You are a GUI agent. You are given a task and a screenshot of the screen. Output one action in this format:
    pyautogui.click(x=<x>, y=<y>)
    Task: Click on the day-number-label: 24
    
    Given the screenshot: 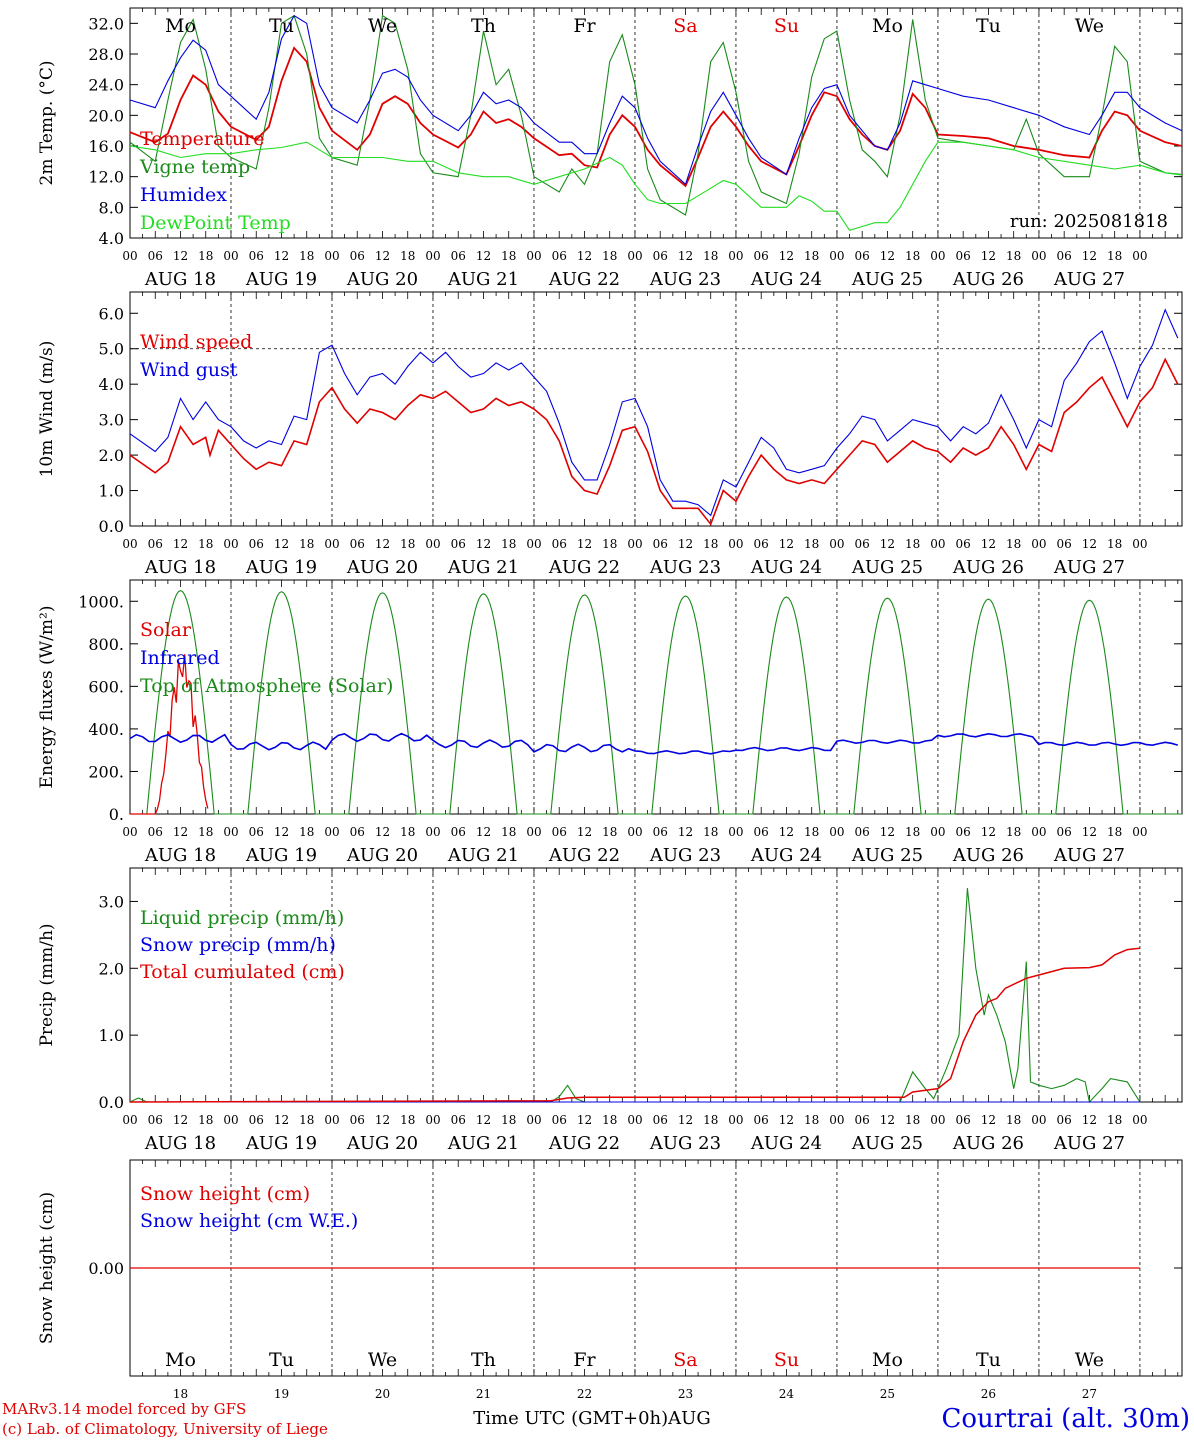 What is the action you would take?
    pyautogui.click(x=787, y=1394)
    